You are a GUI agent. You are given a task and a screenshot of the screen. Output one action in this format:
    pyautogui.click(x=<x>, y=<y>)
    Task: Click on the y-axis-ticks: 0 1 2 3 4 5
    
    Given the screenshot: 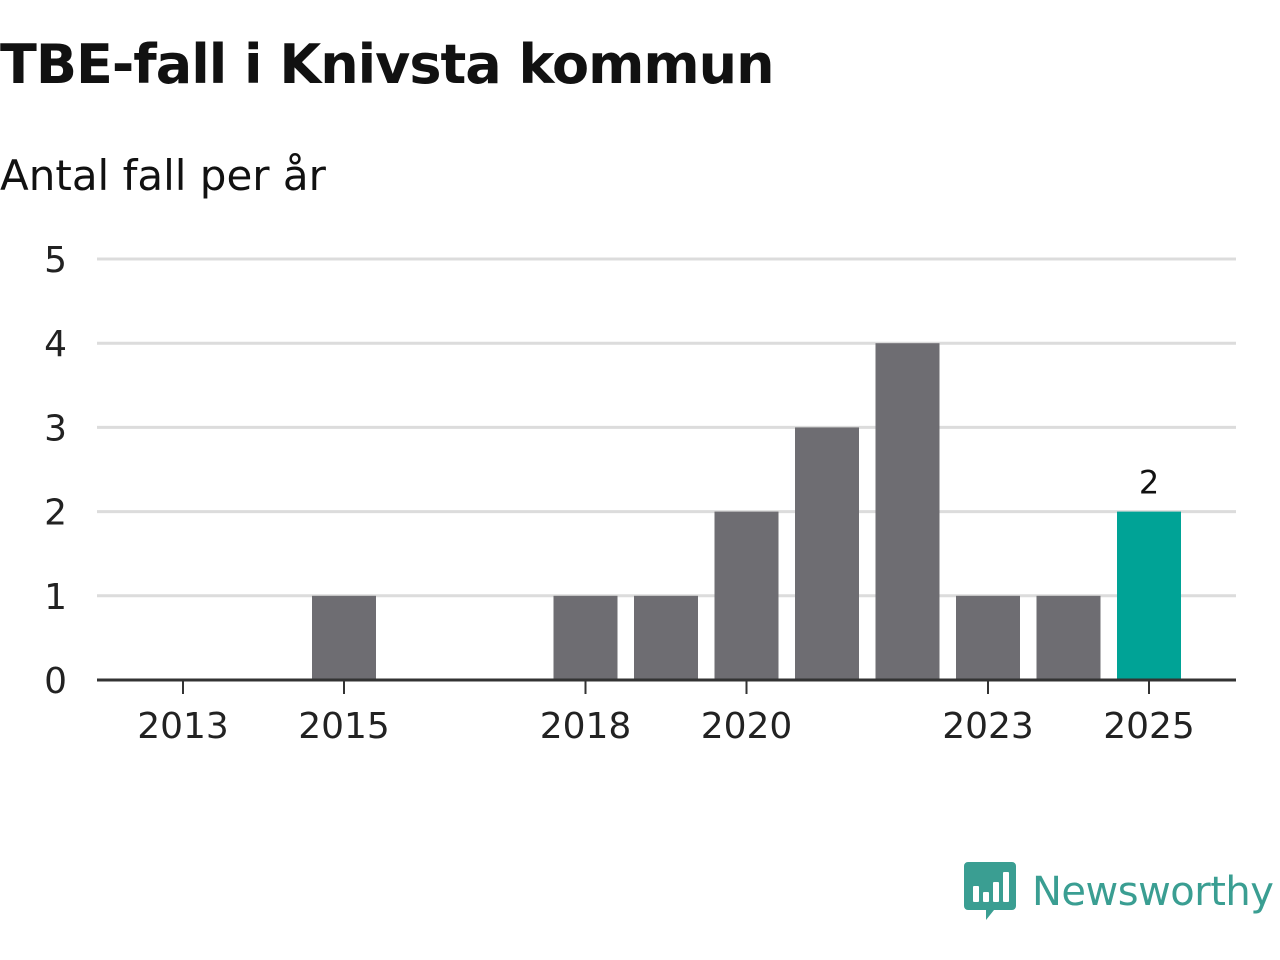 What is the action you would take?
    pyautogui.click(x=55, y=471)
    